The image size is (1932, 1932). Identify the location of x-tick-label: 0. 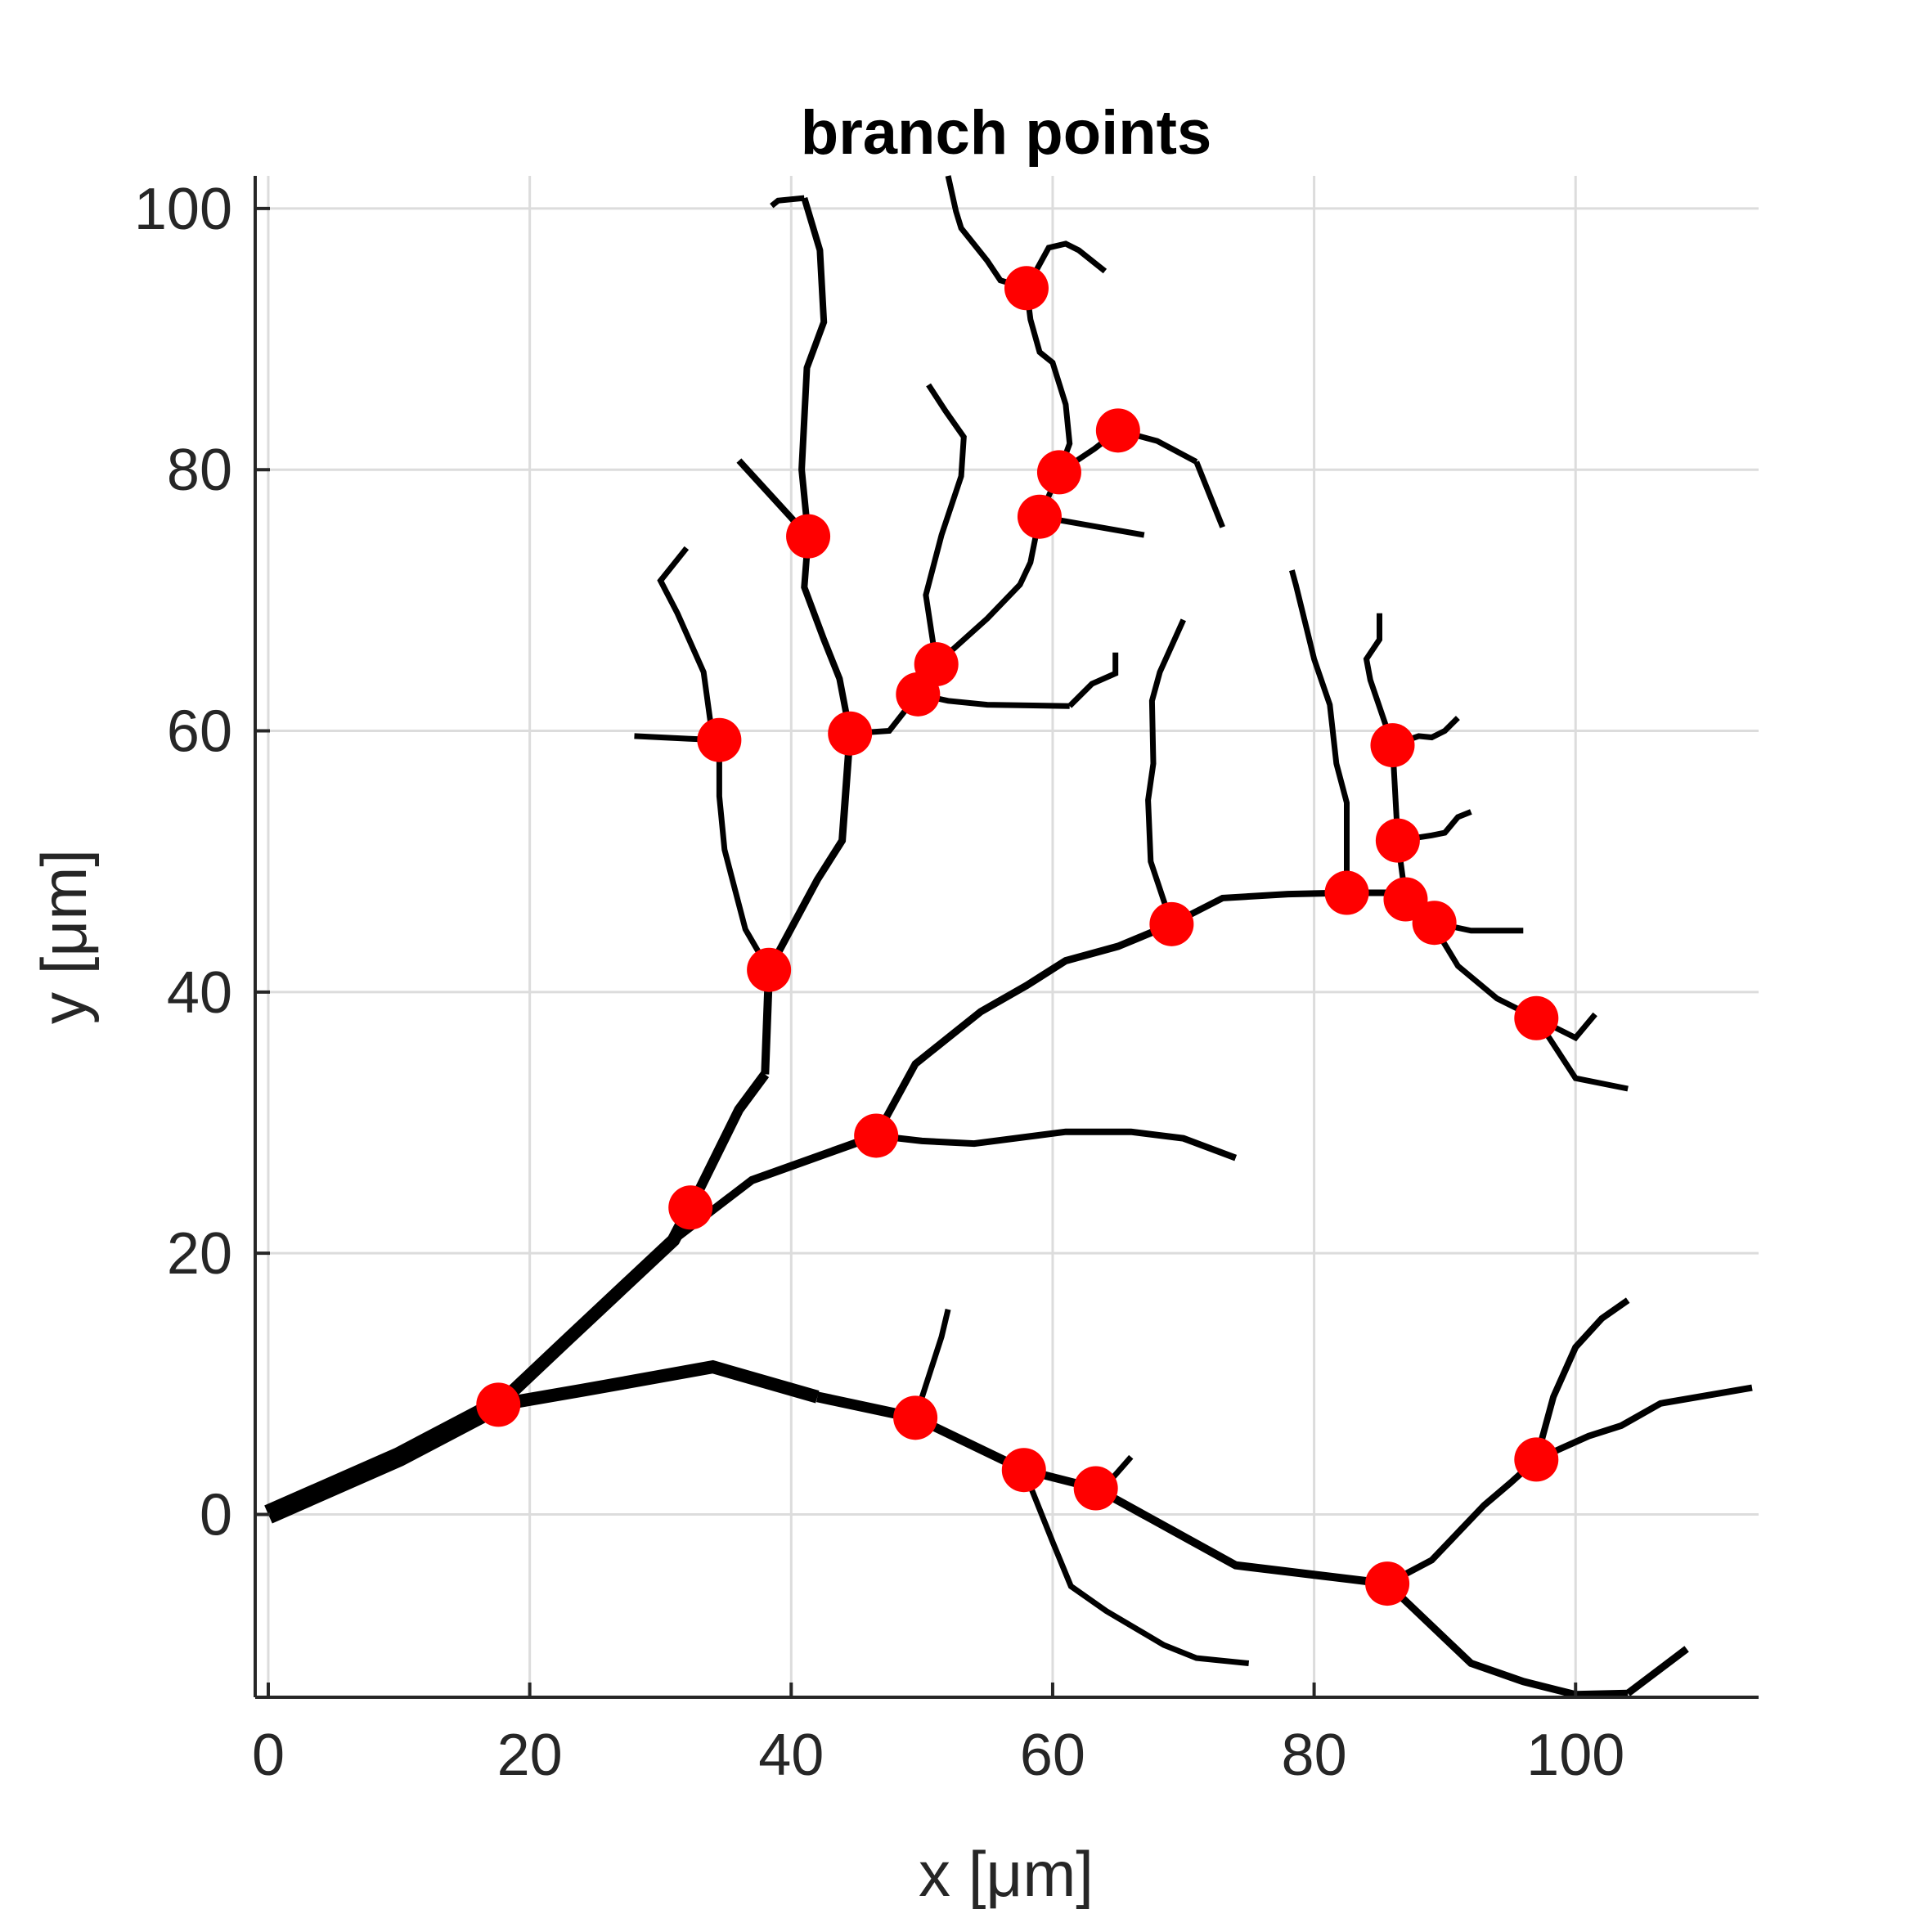
(268, 1756).